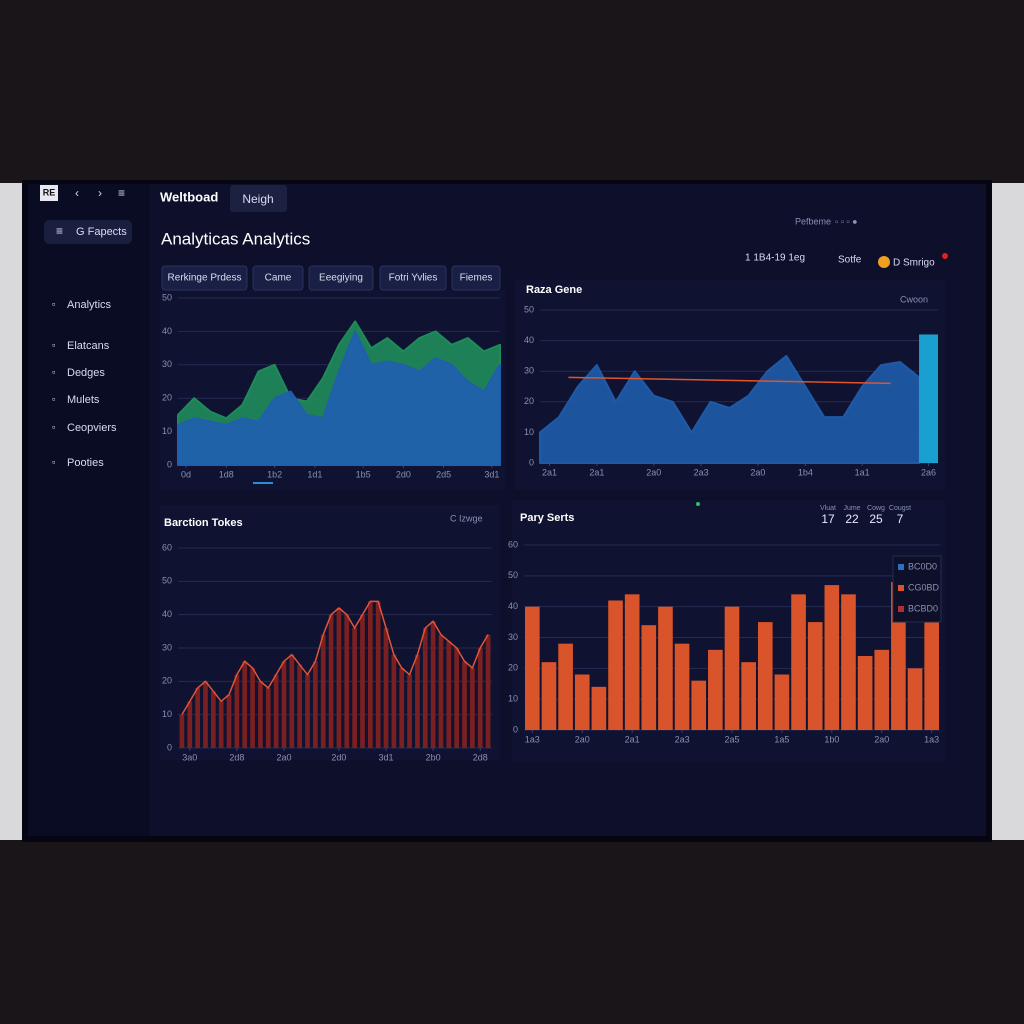 This screenshot has width=1024, height=1024. Describe the element at coordinates (775, 258) in the screenshot. I see `date-picker: 1 1B4-19 1eg` at that location.